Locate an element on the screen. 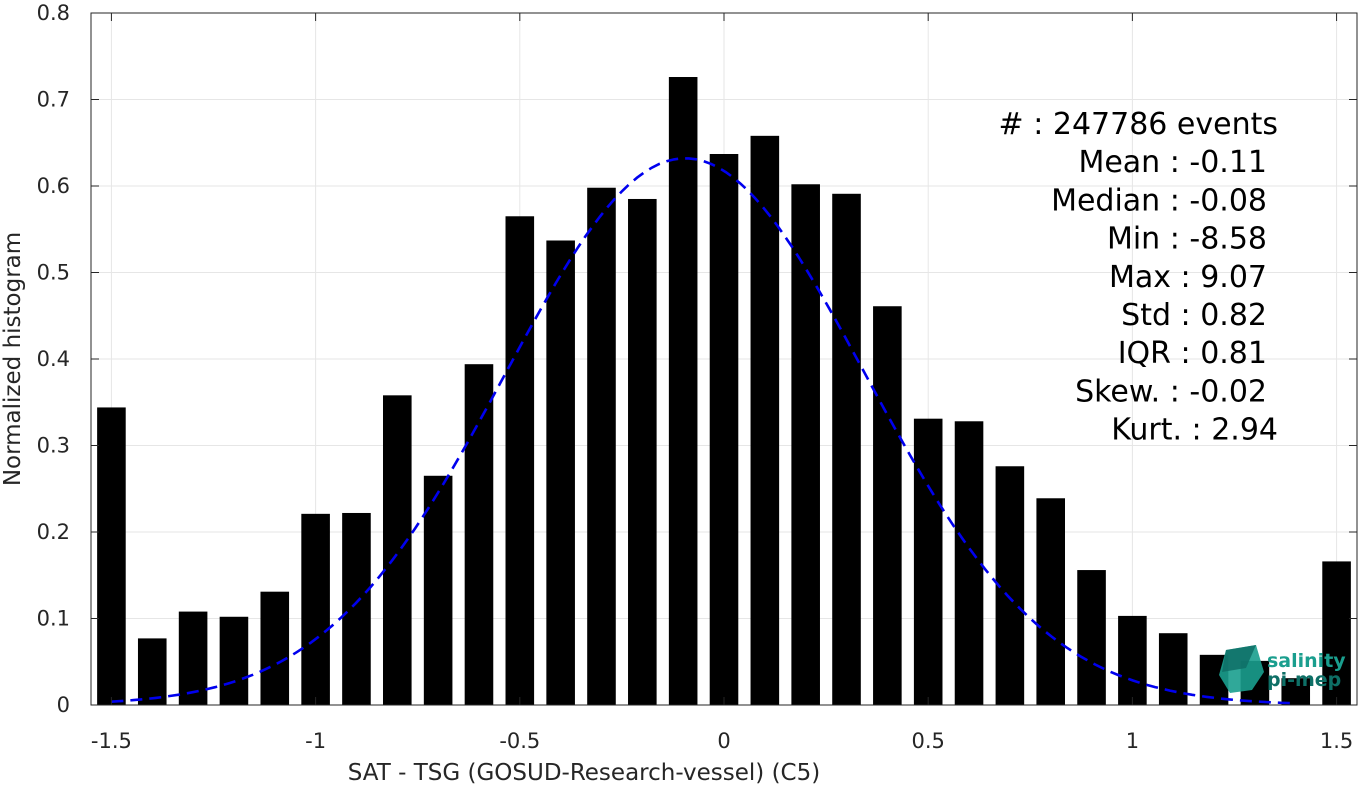  stat-line: Min : -8.58 is located at coordinates (1187, 239).